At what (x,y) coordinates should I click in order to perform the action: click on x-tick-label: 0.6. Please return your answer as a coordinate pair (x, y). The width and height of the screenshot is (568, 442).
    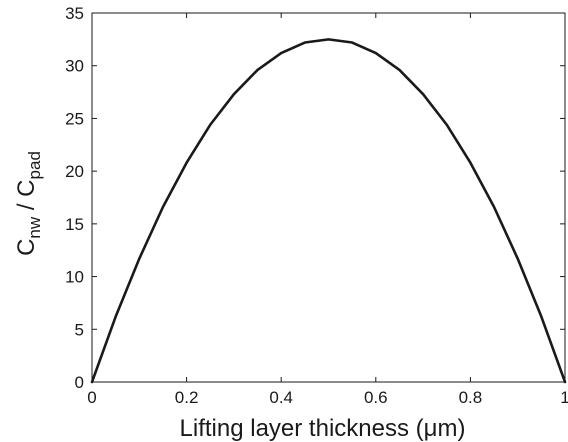
    Looking at the image, I should click on (376, 397).